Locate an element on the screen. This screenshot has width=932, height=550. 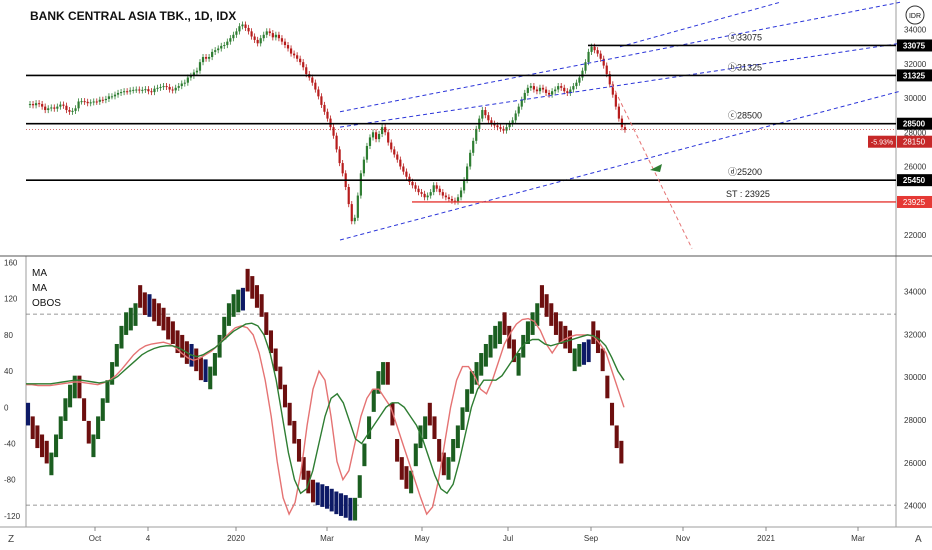
projection-line is located at coordinates (652, 166).